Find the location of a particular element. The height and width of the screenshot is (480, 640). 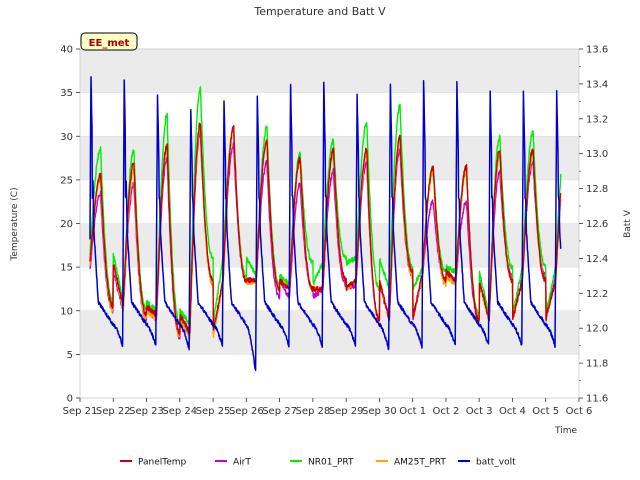

y2-tick-label: 12.6 is located at coordinates (597, 224).